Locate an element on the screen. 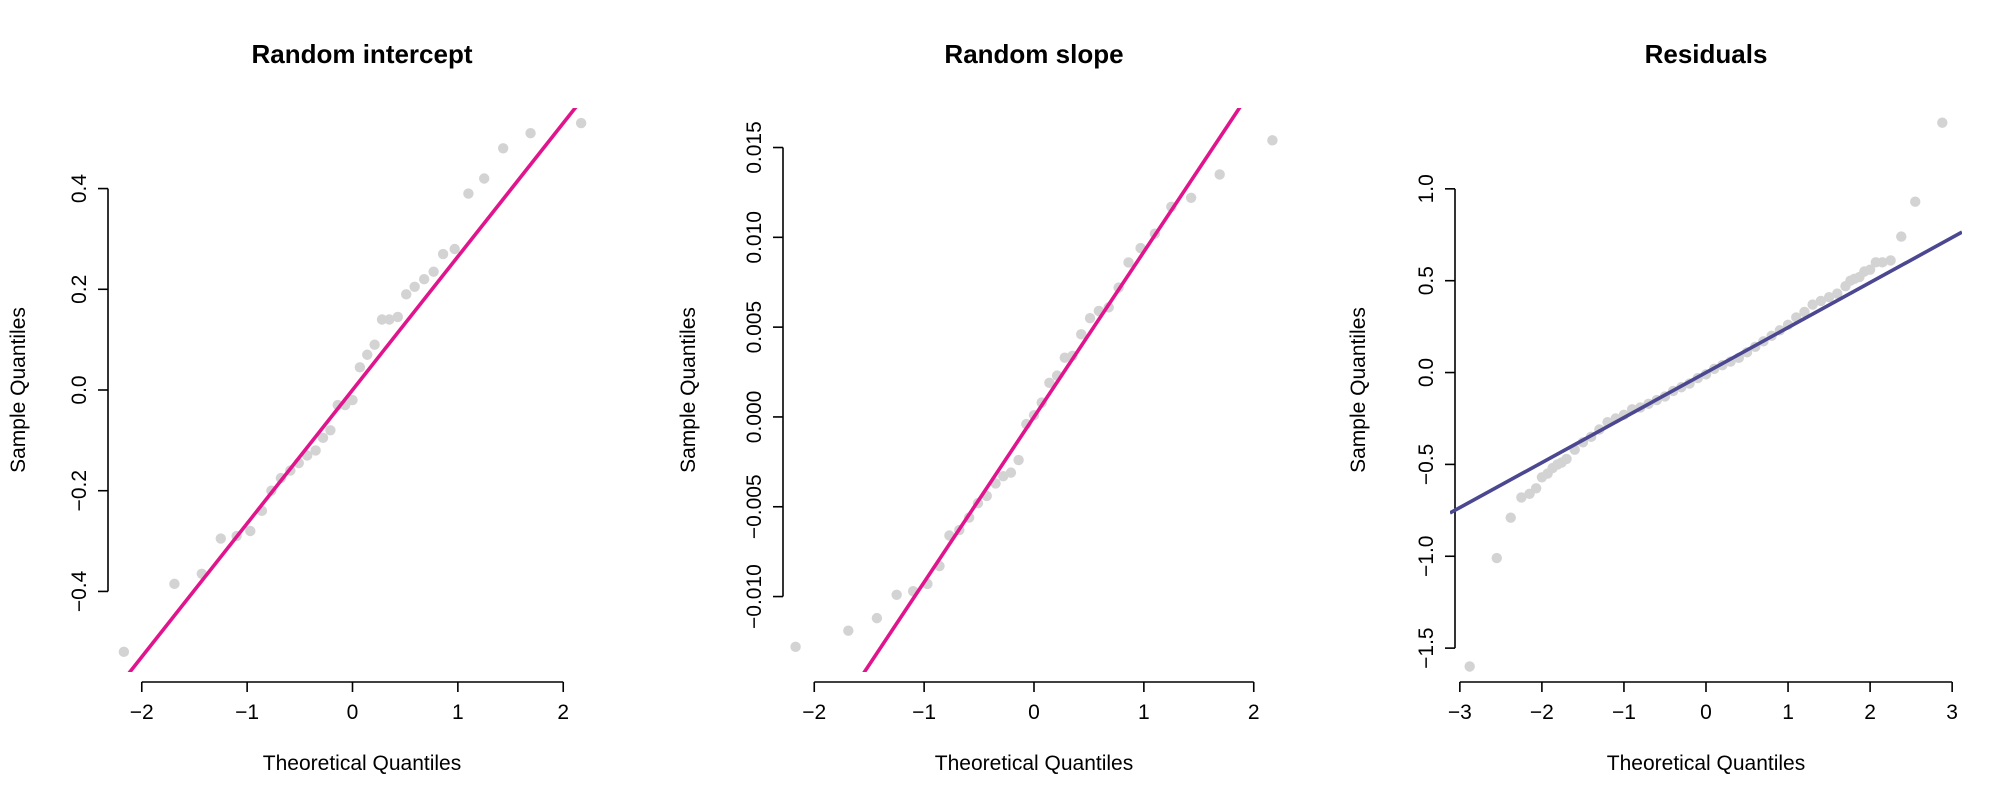 The image size is (2000, 800). y-tick-label: 0.015 is located at coordinates (754, 147).